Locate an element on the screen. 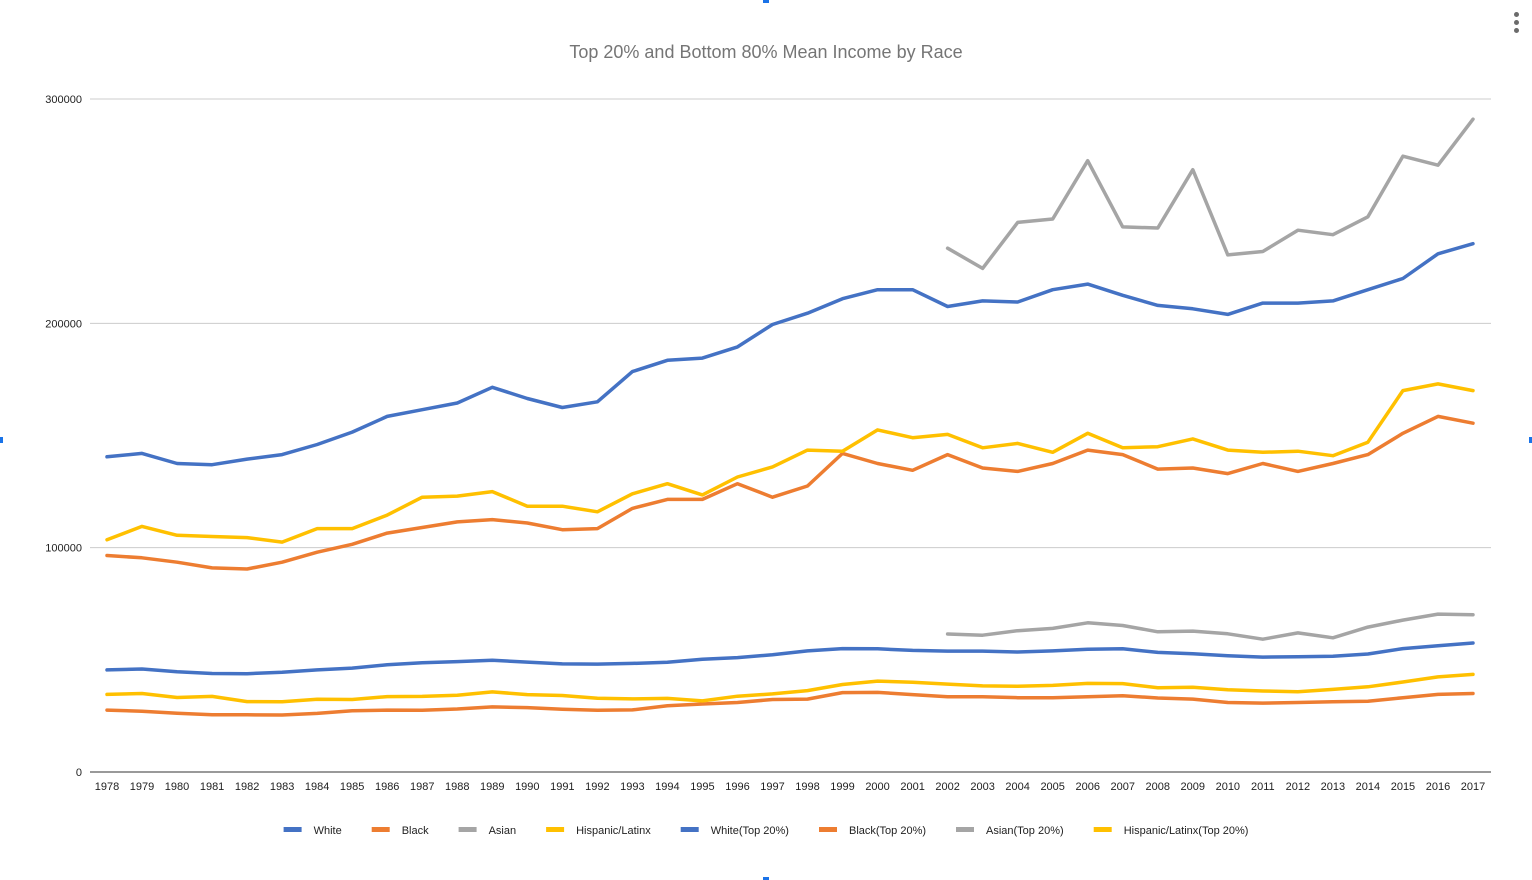 This screenshot has height=880, width=1532. resize-handle-bottom is located at coordinates (766, 878).